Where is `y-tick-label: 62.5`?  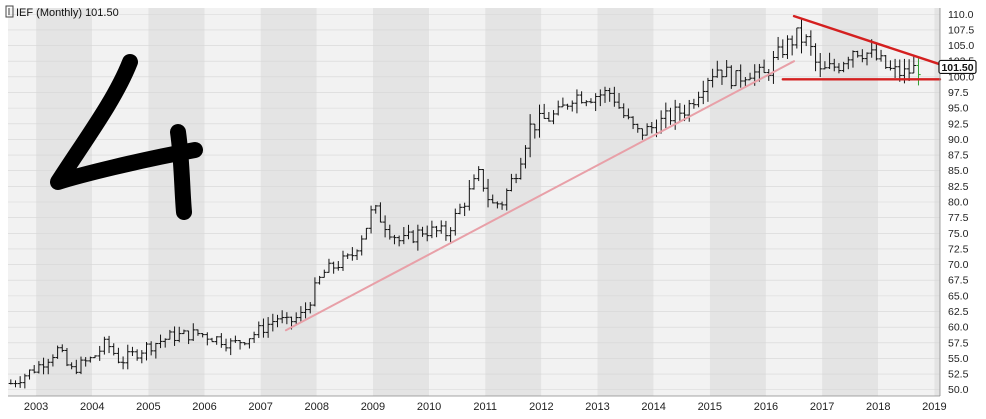
y-tick-label: 62.5 is located at coordinates (958, 312).